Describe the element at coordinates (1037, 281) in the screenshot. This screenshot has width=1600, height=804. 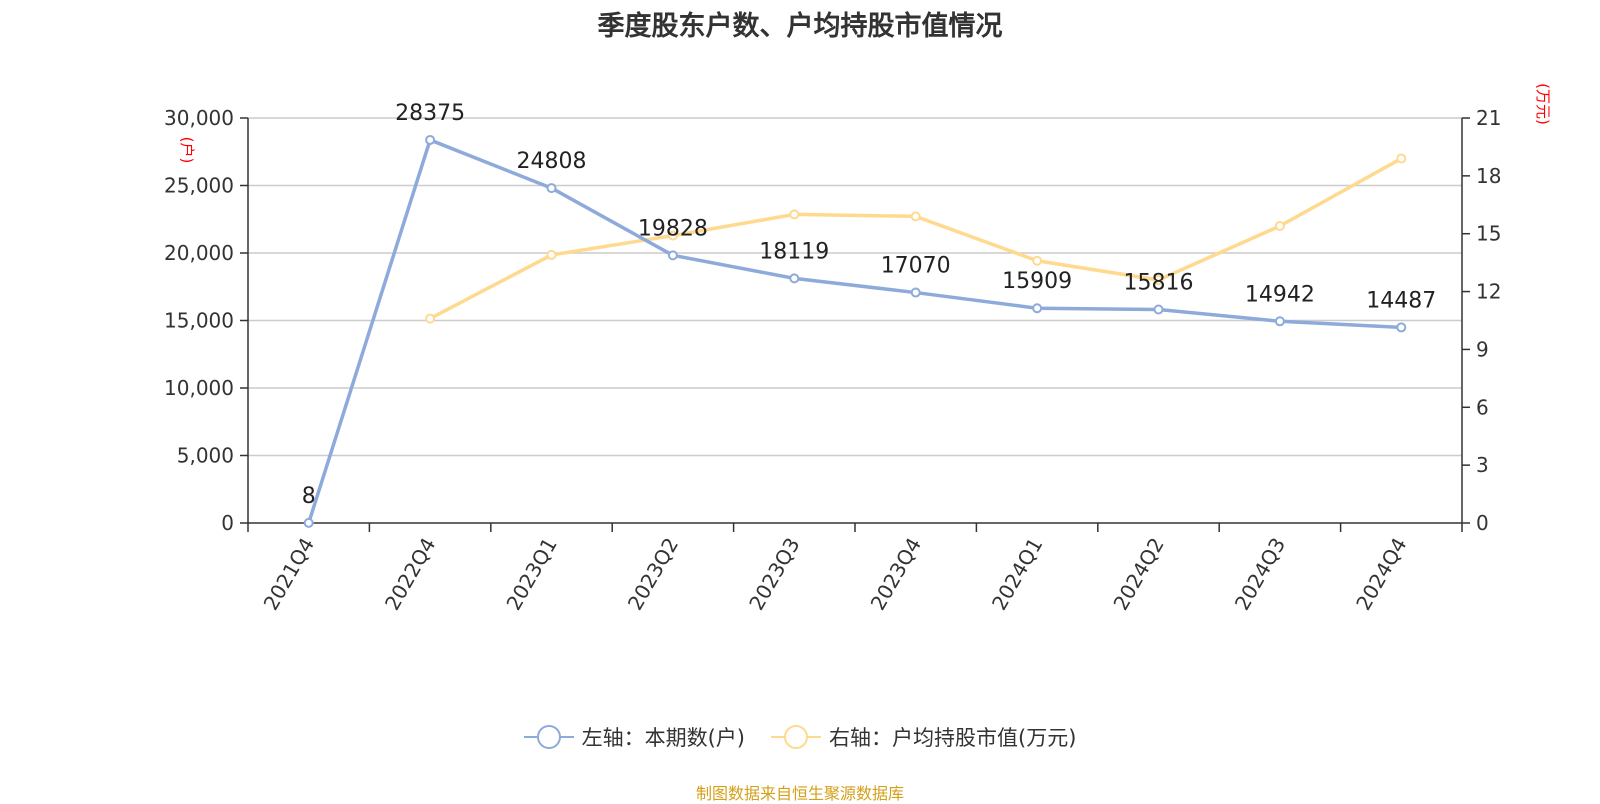
I see `data-label: 15909` at that location.